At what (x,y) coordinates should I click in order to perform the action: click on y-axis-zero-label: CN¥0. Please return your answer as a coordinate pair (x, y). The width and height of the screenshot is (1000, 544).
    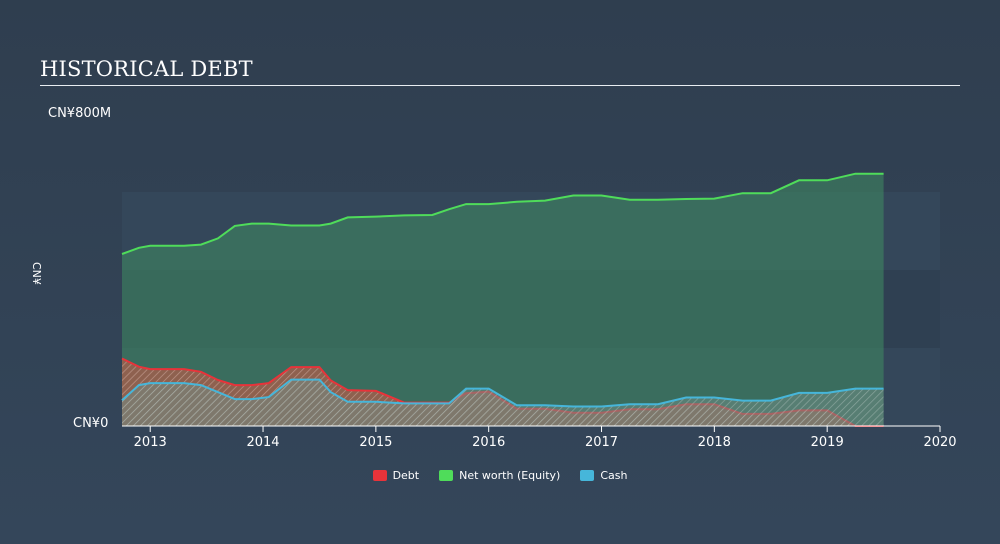
    Looking at the image, I should click on (91, 423).